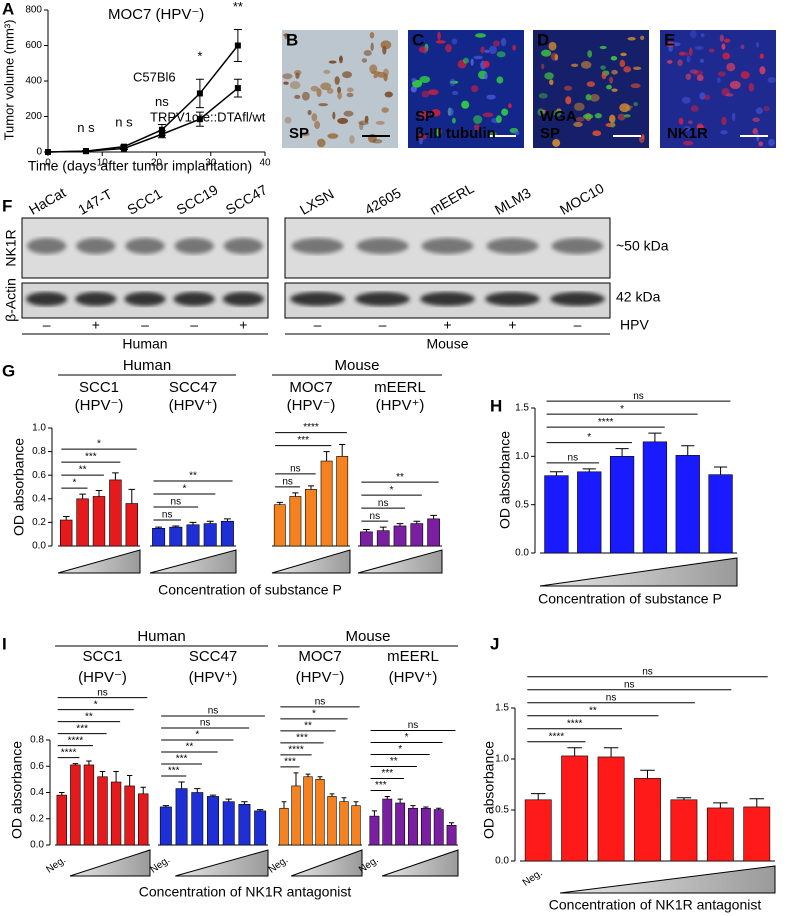 The width and height of the screenshot is (795, 916). Describe the element at coordinates (237, 88) in the screenshot. I see `point` at that location.